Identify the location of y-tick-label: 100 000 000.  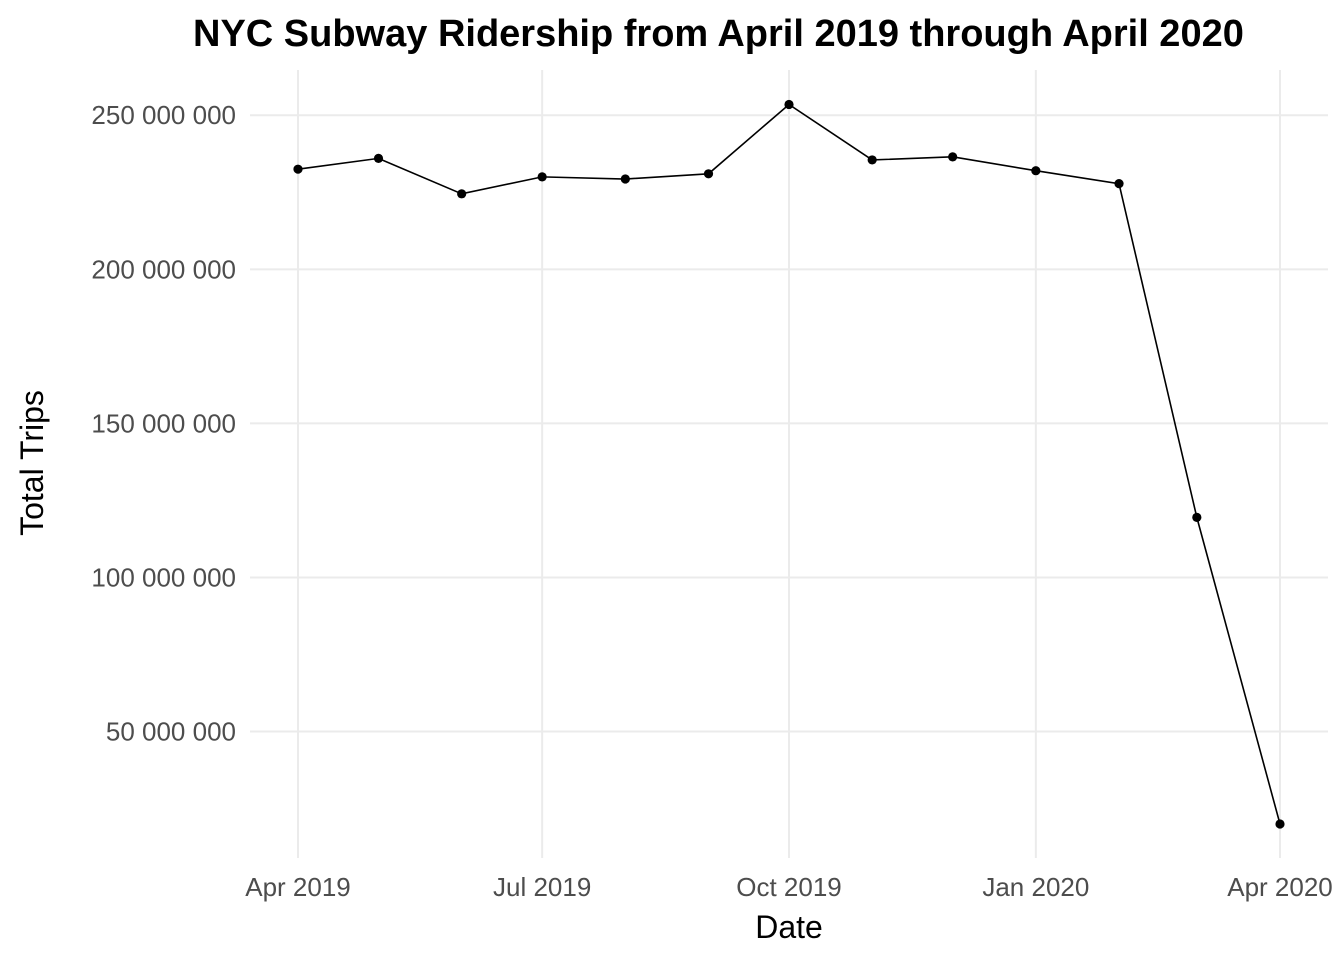
(163, 577).